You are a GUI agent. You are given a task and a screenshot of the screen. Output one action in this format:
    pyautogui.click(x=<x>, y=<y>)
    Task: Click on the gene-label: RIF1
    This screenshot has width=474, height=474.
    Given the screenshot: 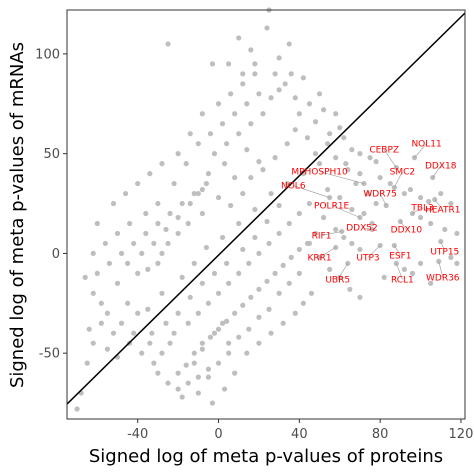 What is the action you would take?
    pyautogui.click(x=322, y=236)
    